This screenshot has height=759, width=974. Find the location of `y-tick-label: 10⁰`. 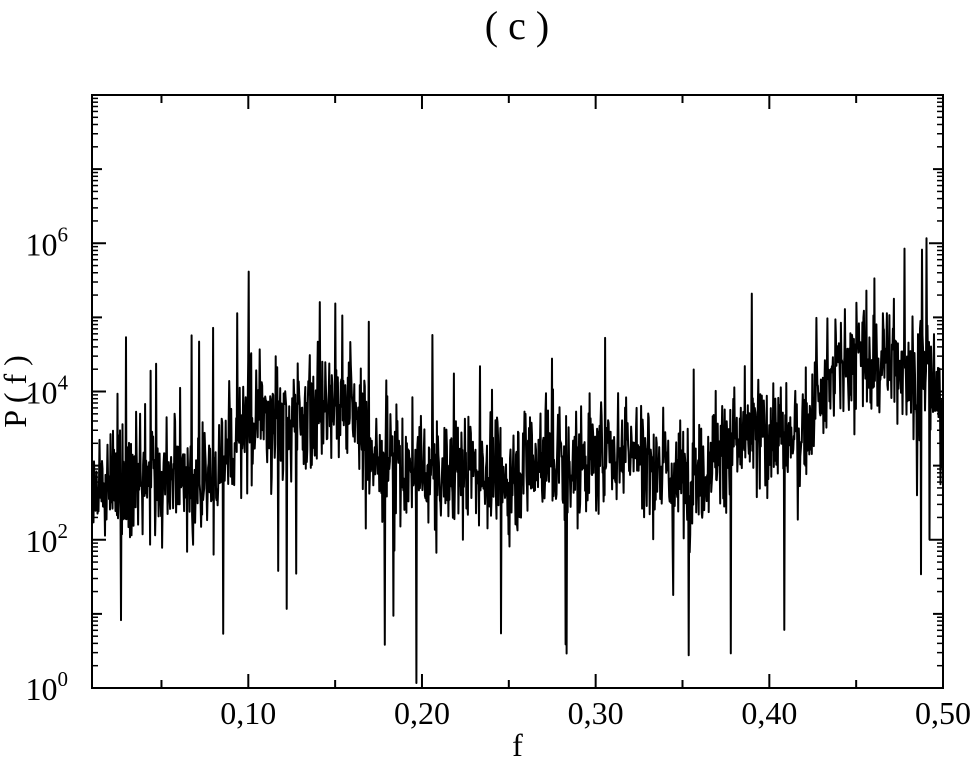

y-tick-label: 10⁰ is located at coordinates (47, 687).